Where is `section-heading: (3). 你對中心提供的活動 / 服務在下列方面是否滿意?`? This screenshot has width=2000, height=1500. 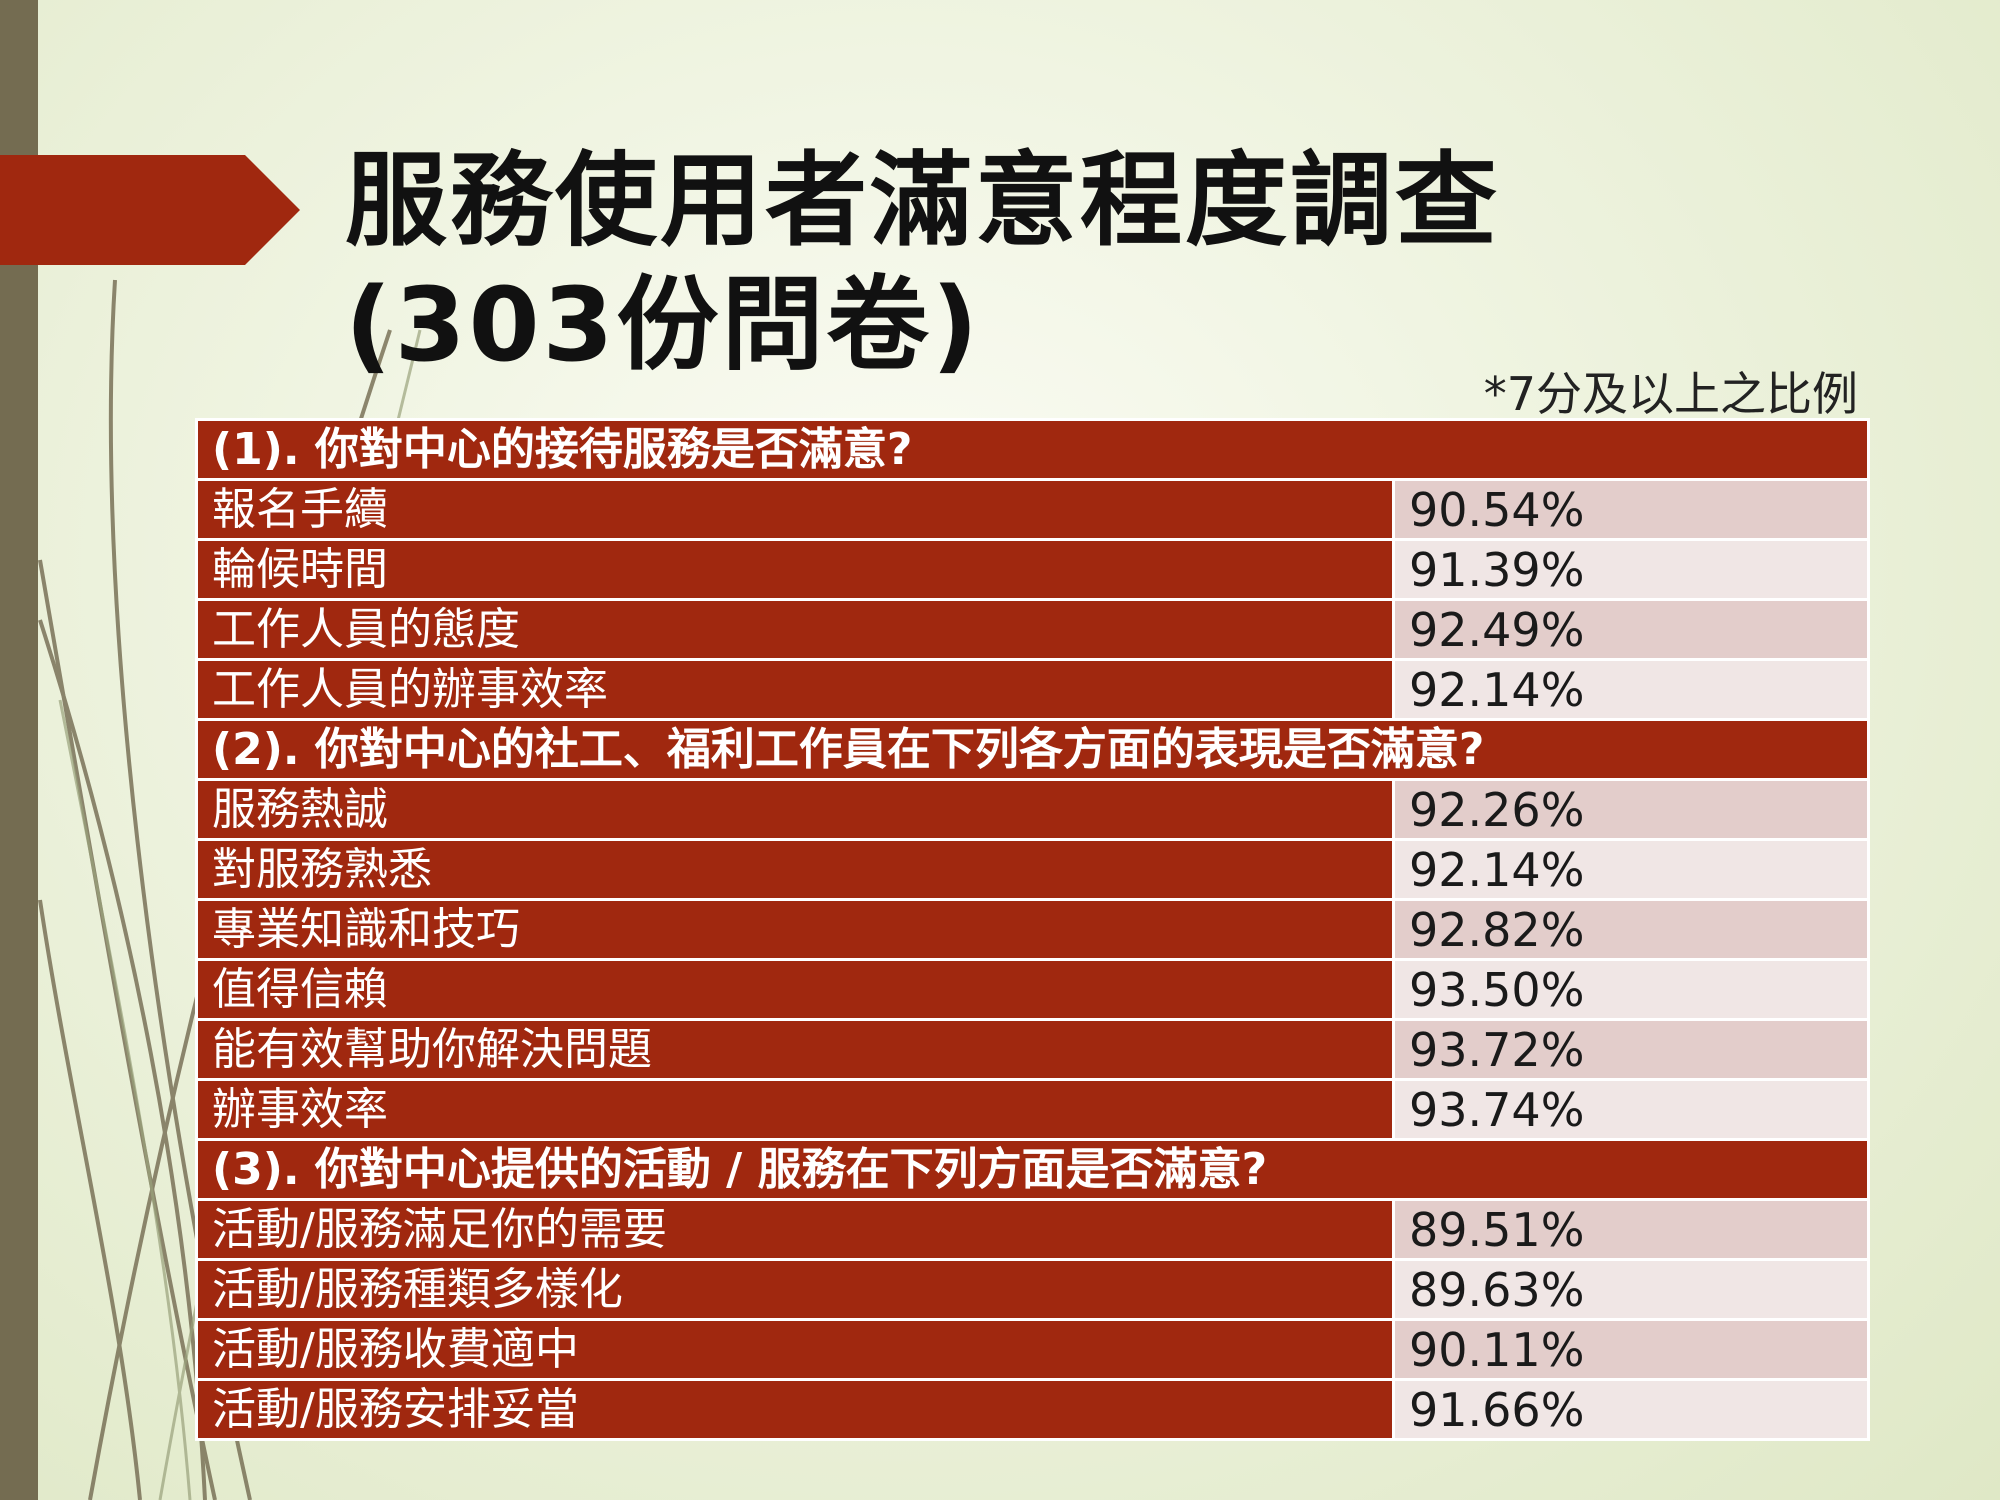 section-heading: (3). 你對中心提供的活動 / 服務在下列方面是否滿意? is located at coordinates (1032, 1169).